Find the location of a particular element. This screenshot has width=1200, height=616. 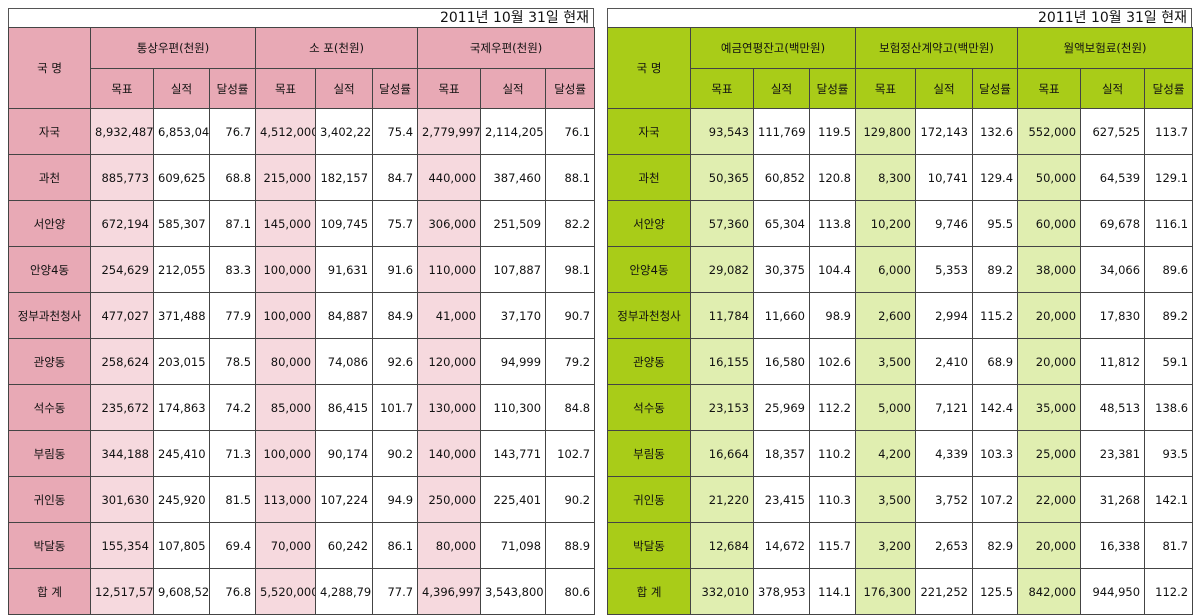

target-cell: 110,000 is located at coordinates (449, 269).